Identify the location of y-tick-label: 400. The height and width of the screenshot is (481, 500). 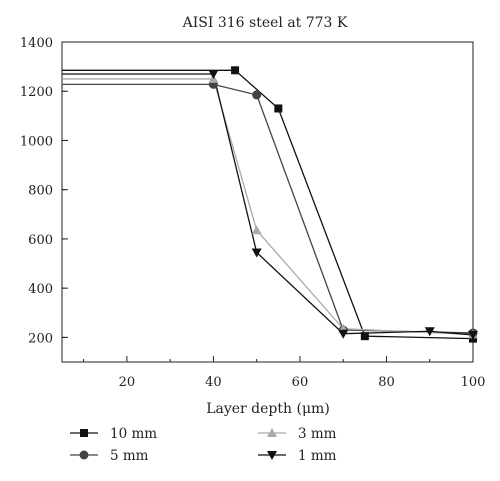
(40, 289).